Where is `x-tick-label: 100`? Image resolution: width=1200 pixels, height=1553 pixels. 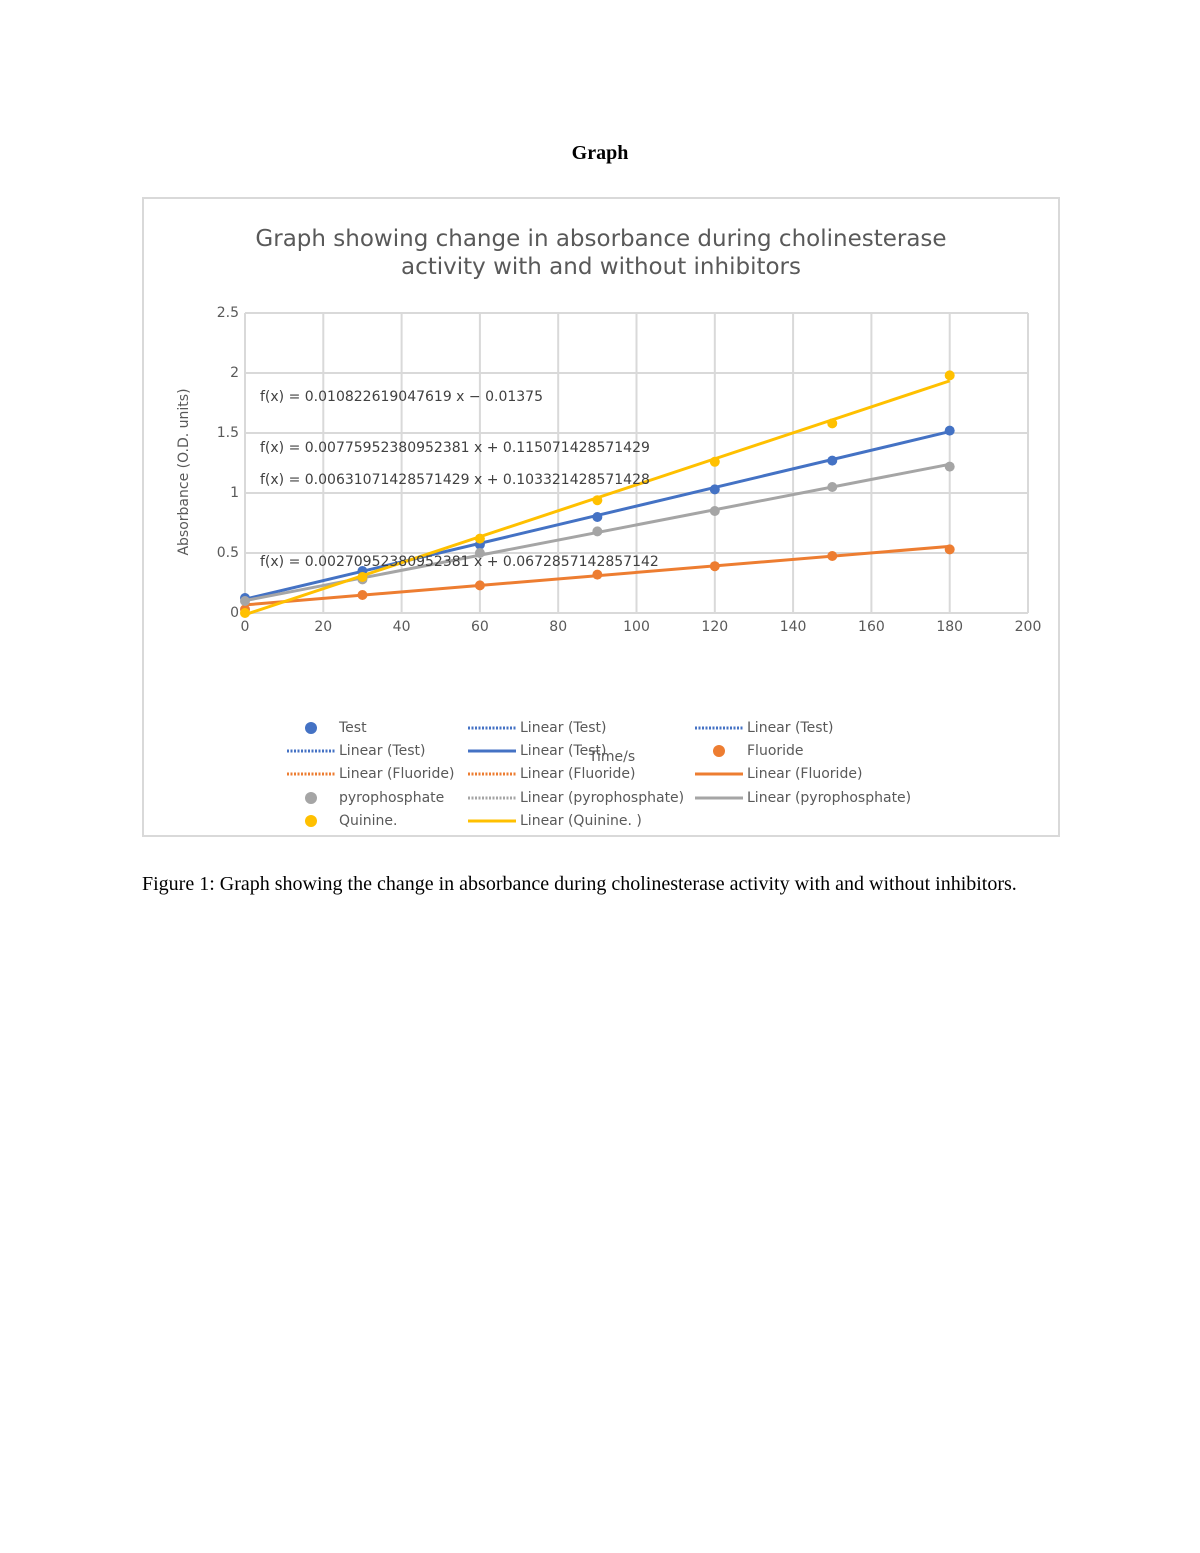 x-tick-label: 100 is located at coordinates (636, 627).